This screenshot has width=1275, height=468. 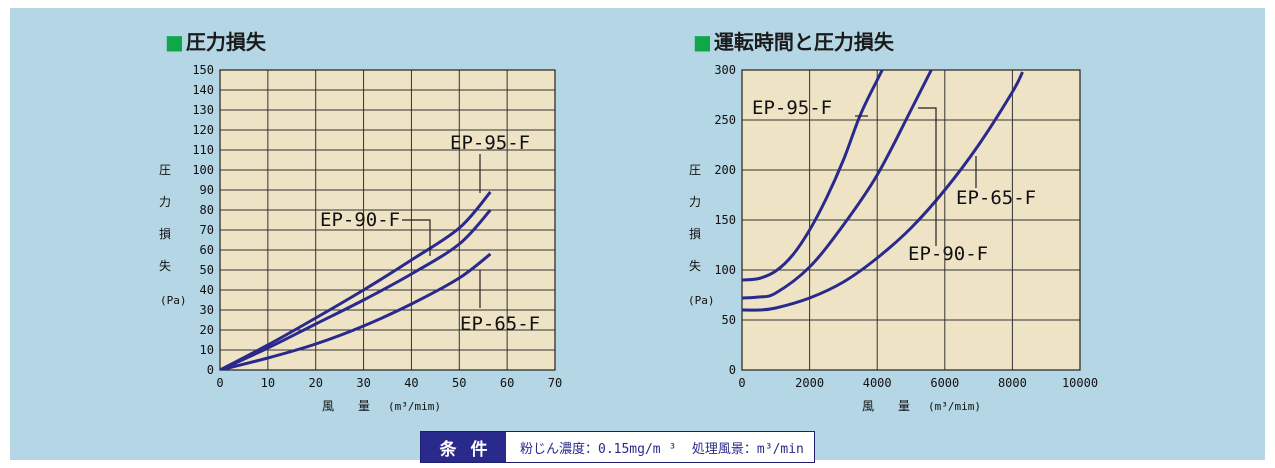 What do you see at coordinates (1012, 383) in the screenshot?
I see `x-tick-label: 8000` at bounding box center [1012, 383].